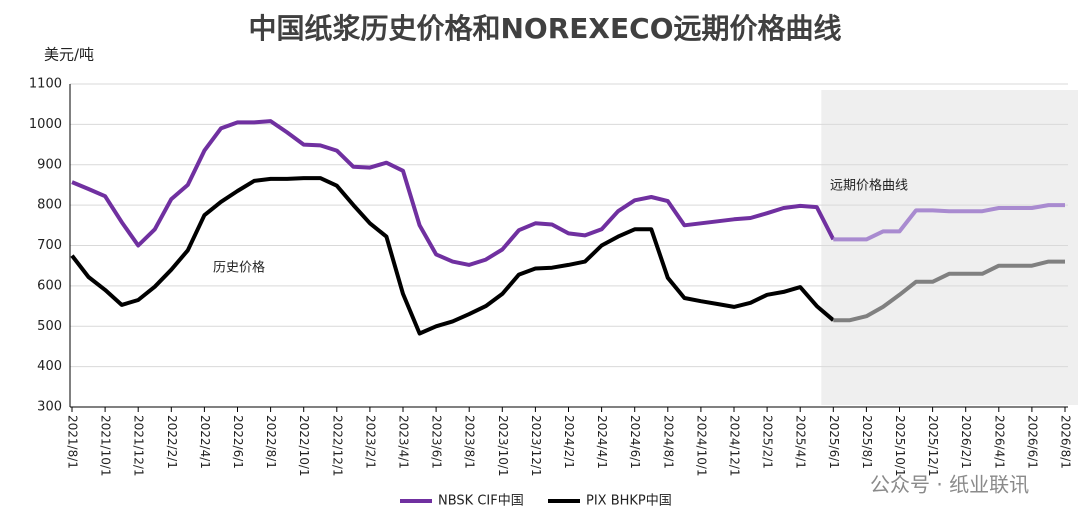 The width and height of the screenshot is (1080, 525). I want to click on y-tick-label: 600, so click(49, 285).